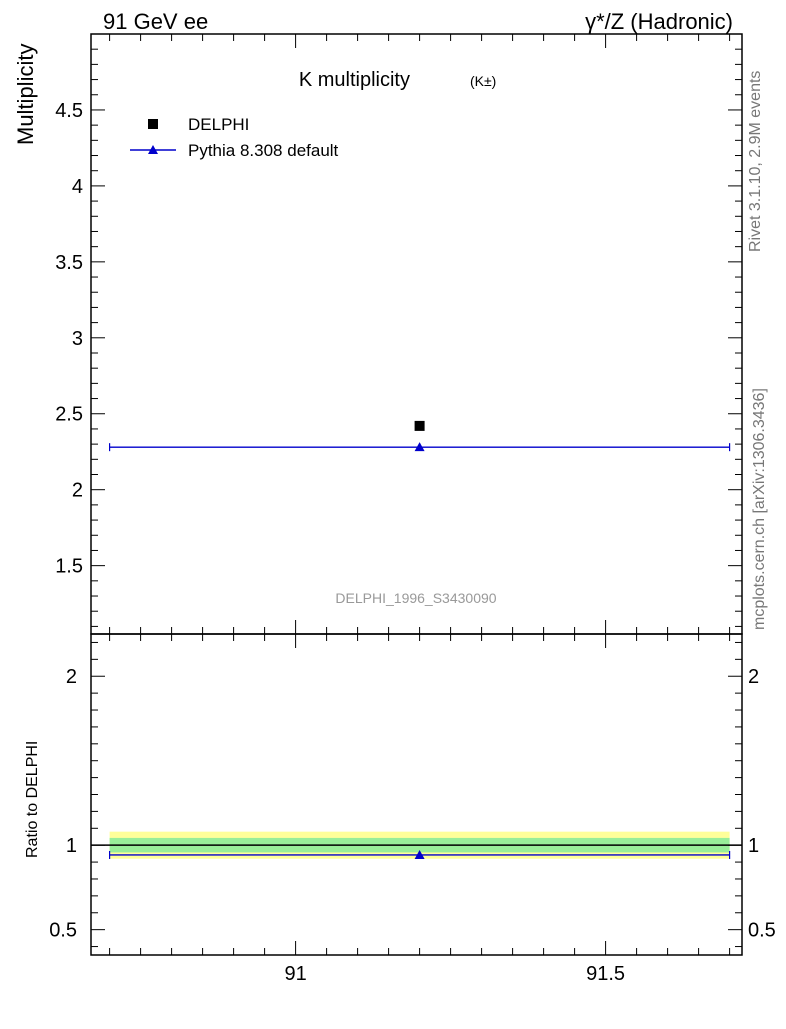  What do you see at coordinates (605, 974) in the screenshot?
I see `x-tick-label: 91.5` at bounding box center [605, 974].